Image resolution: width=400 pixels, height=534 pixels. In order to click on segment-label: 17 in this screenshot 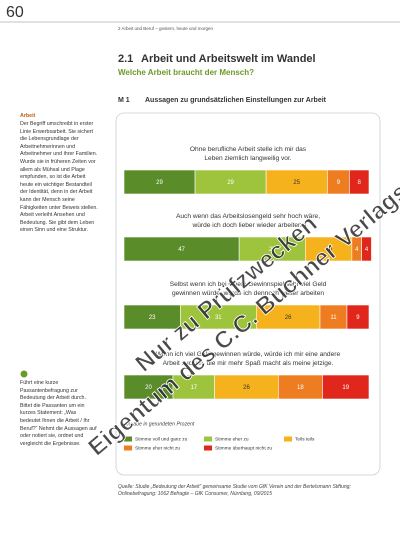, I will do `click(193, 388)`.